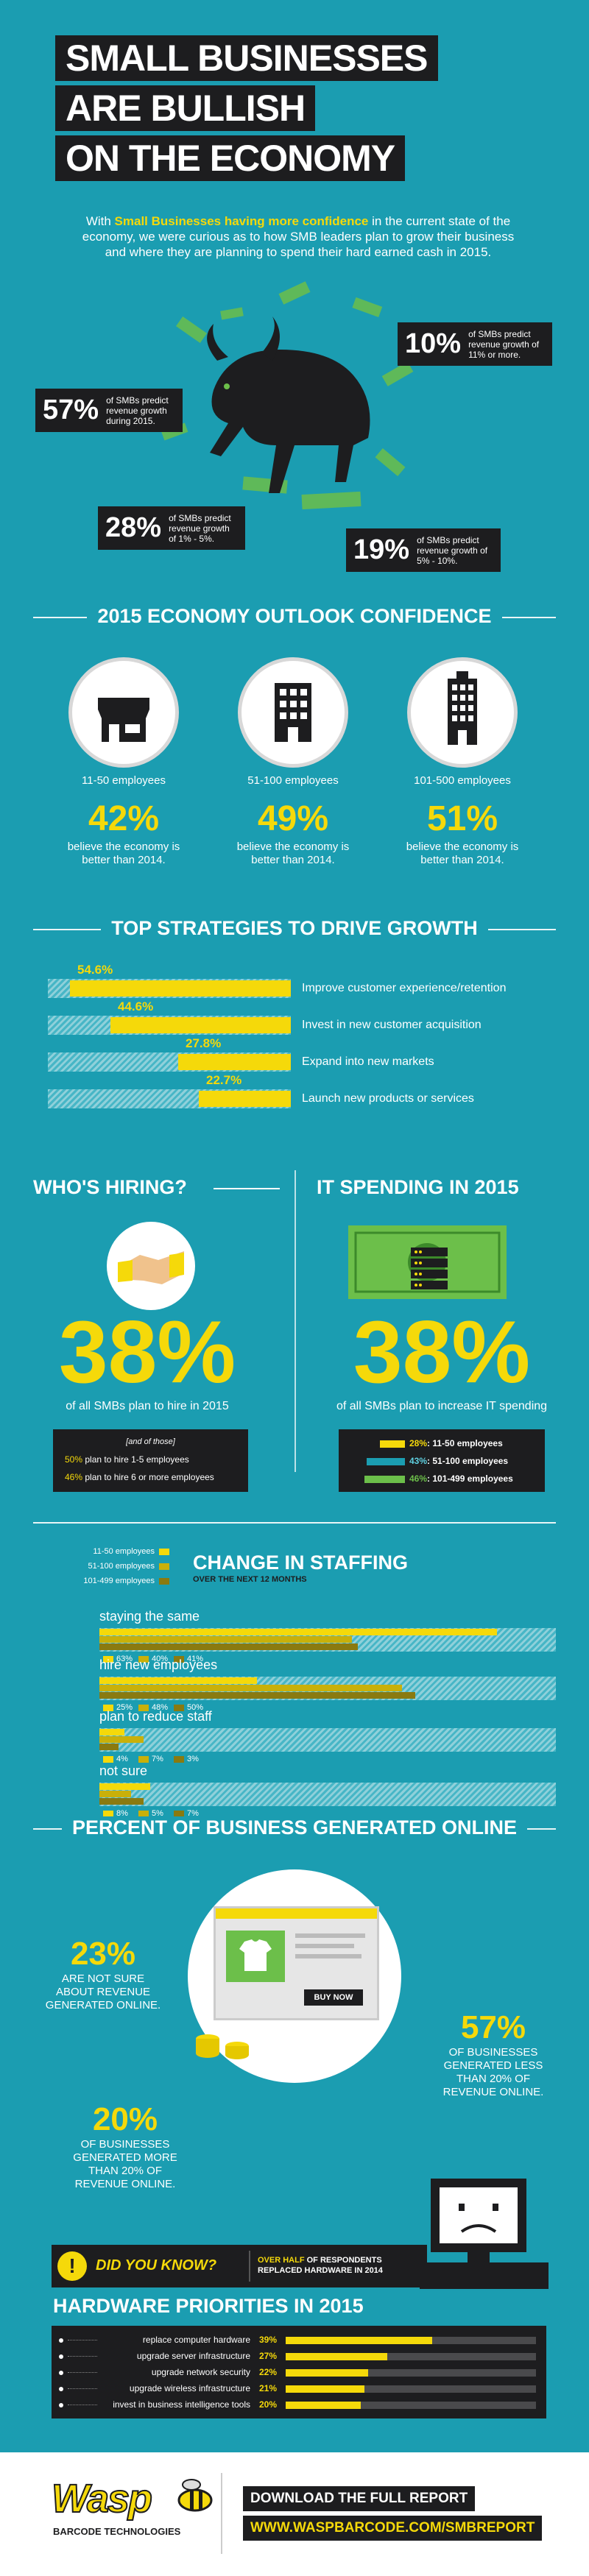 This screenshot has height=2576, width=589. Describe the element at coordinates (255, 1955) in the screenshot. I see `tshirt-icon` at that location.